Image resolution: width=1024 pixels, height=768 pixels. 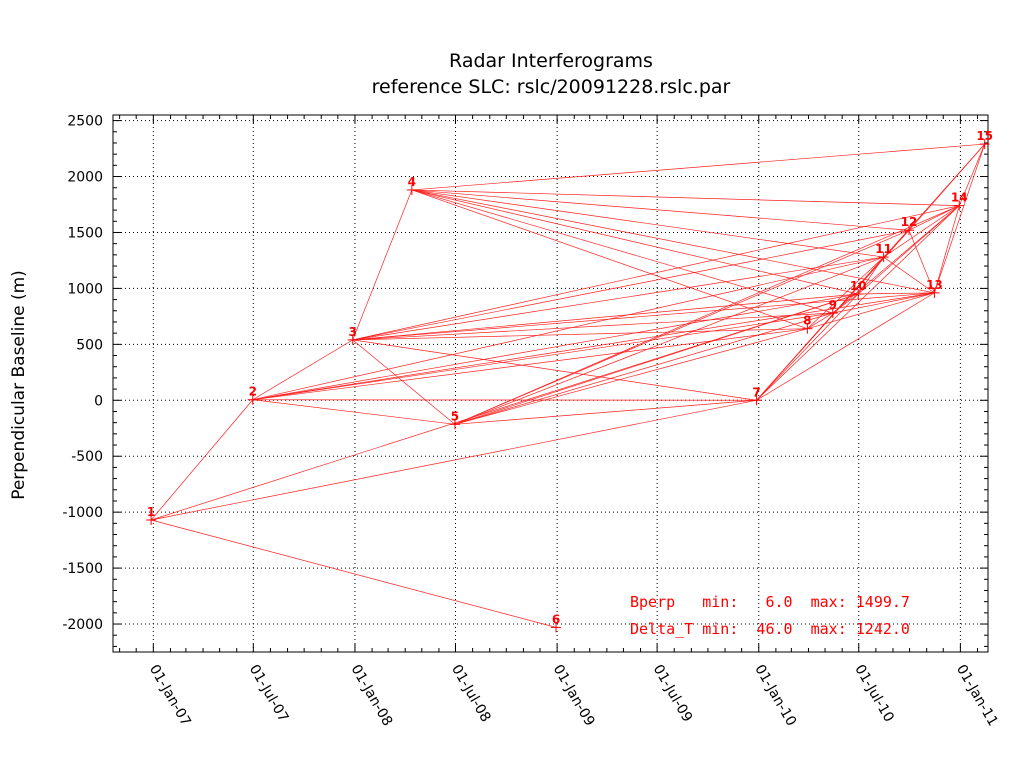 I want to click on point-9: 9, so click(x=832, y=308).